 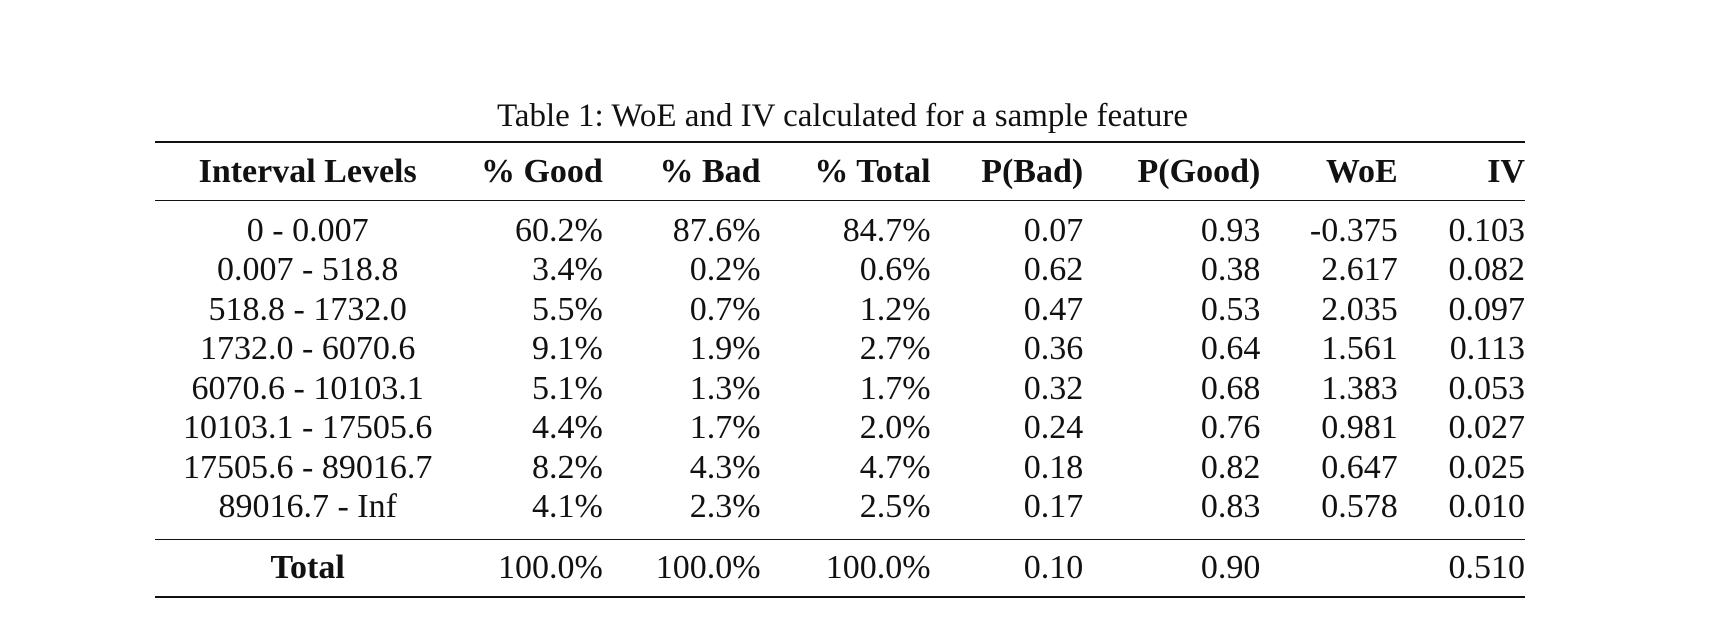 What do you see at coordinates (308, 349) in the screenshot?
I see `cell-interval-level: 1732.0 - 6070.6` at bounding box center [308, 349].